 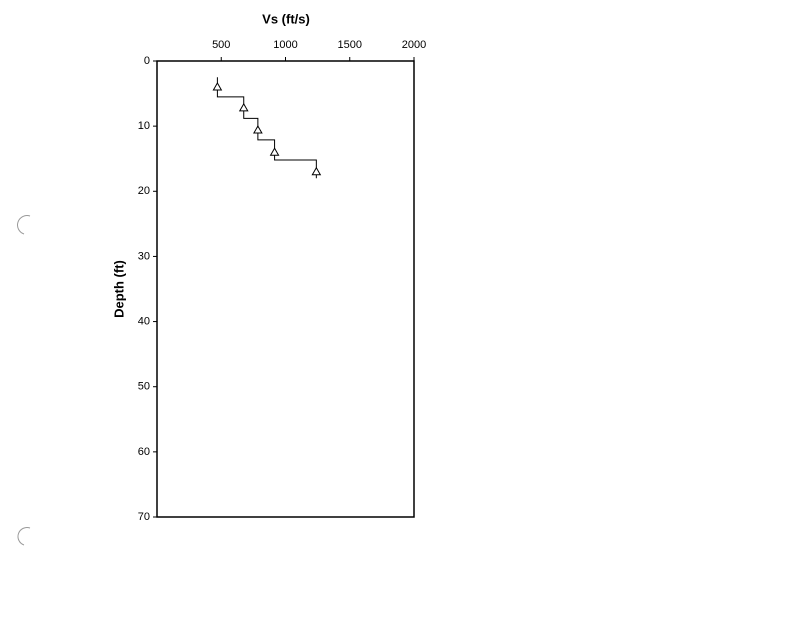 I want to click on y-tick-label: 0, so click(x=147, y=61).